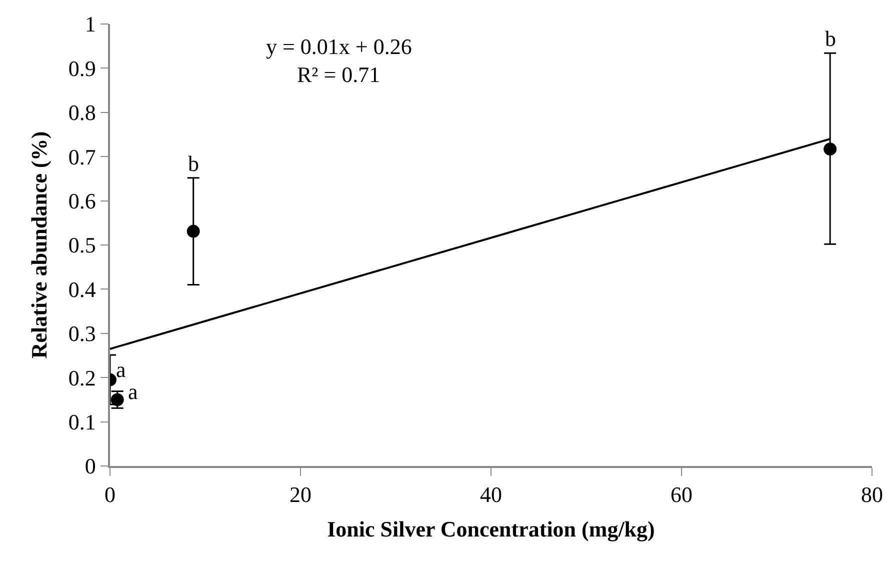 Image resolution: width=895 pixels, height=561 pixels. Describe the element at coordinates (90, 466) in the screenshot. I see `y-tick-label: 0` at that location.